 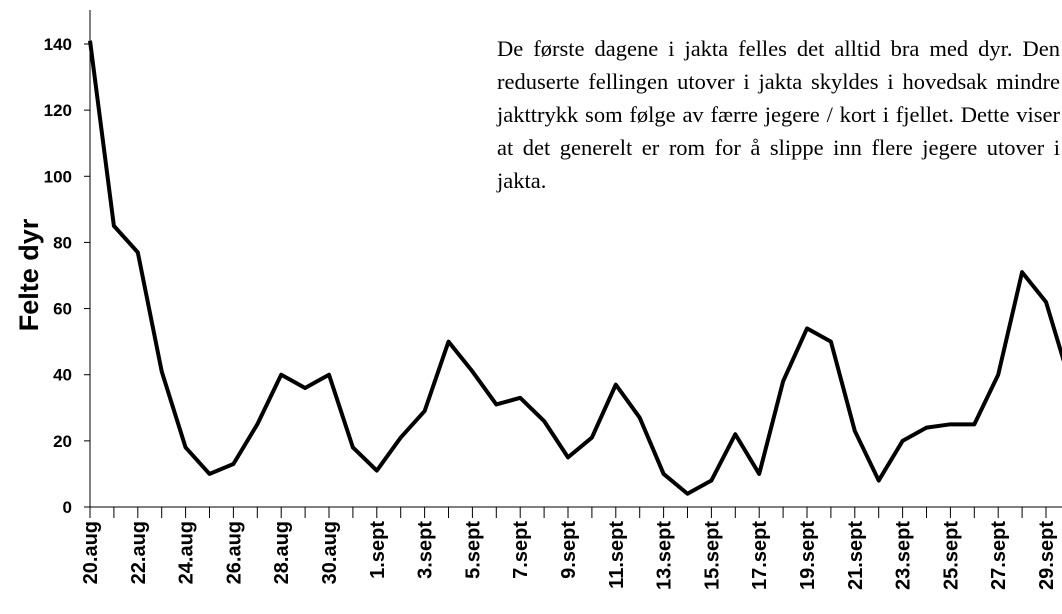 What do you see at coordinates (904, 555) in the screenshot?
I see `x-tick-label: 23.sept` at bounding box center [904, 555].